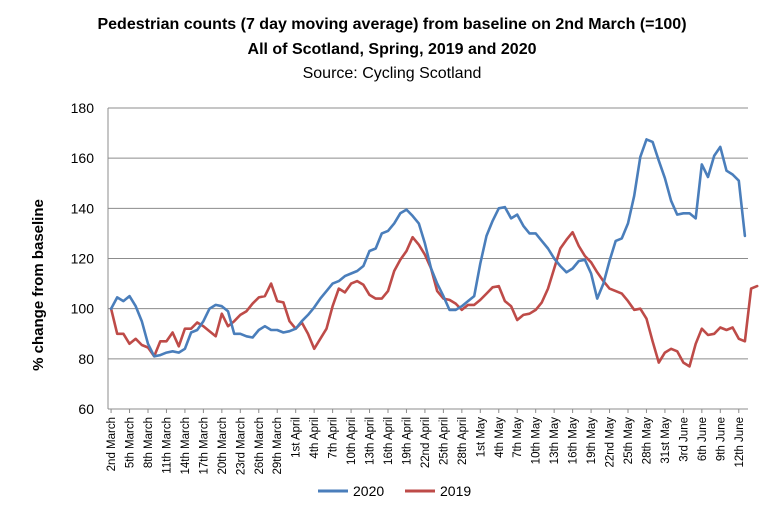 This screenshot has width=784, height=518. I want to click on x-tick-label: 11th March, so click(167, 445).